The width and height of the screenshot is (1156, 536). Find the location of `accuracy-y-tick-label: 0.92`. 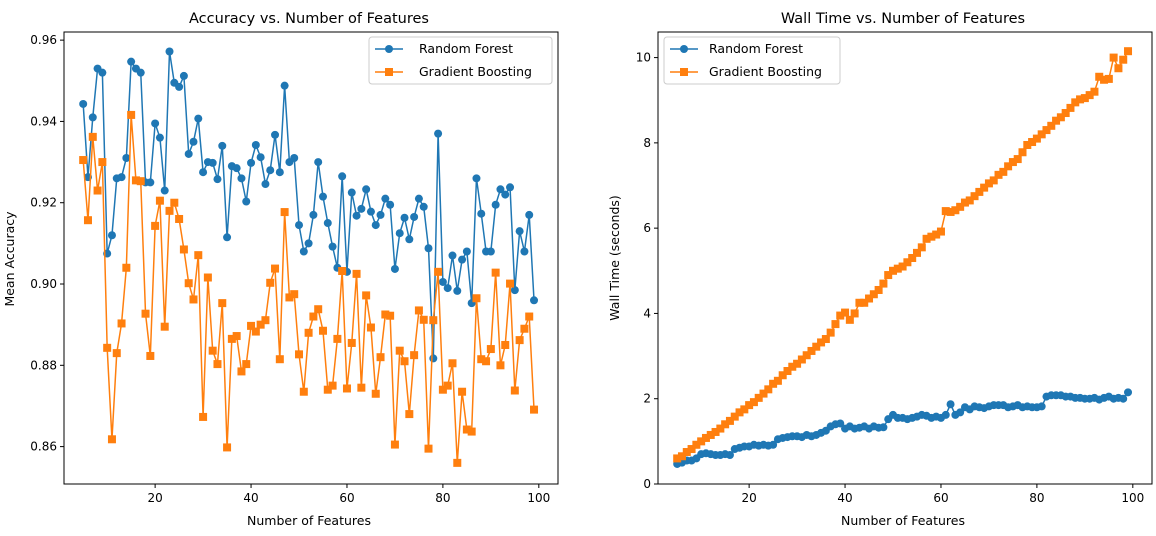

accuracy-y-tick-label: 0.92 is located at coordinates (43, 203).